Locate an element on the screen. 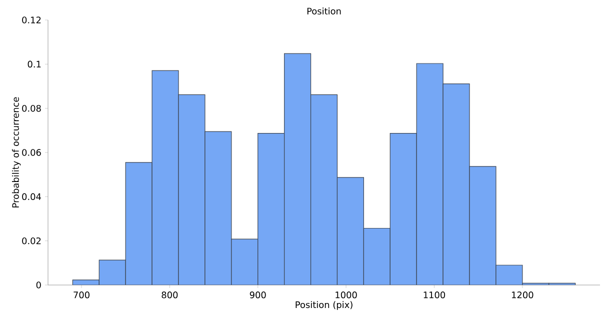 The height and width of the screenshot is (322, 606). y-tick-label: 0.12 is located at coordinates (31, 20).